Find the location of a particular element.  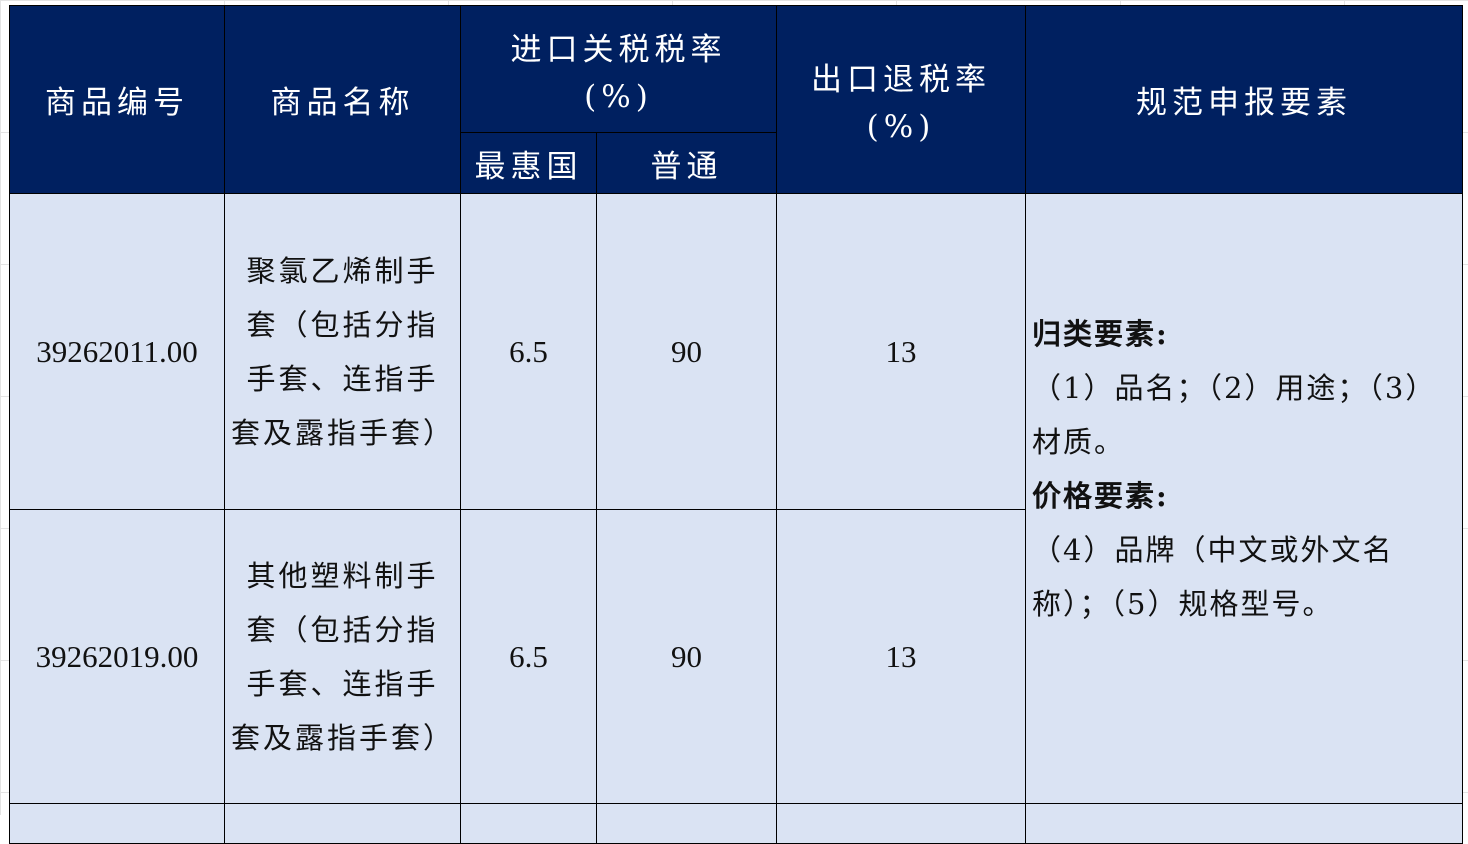

header-export-rebate-unit: (%) is located at coordinates (901, 127).